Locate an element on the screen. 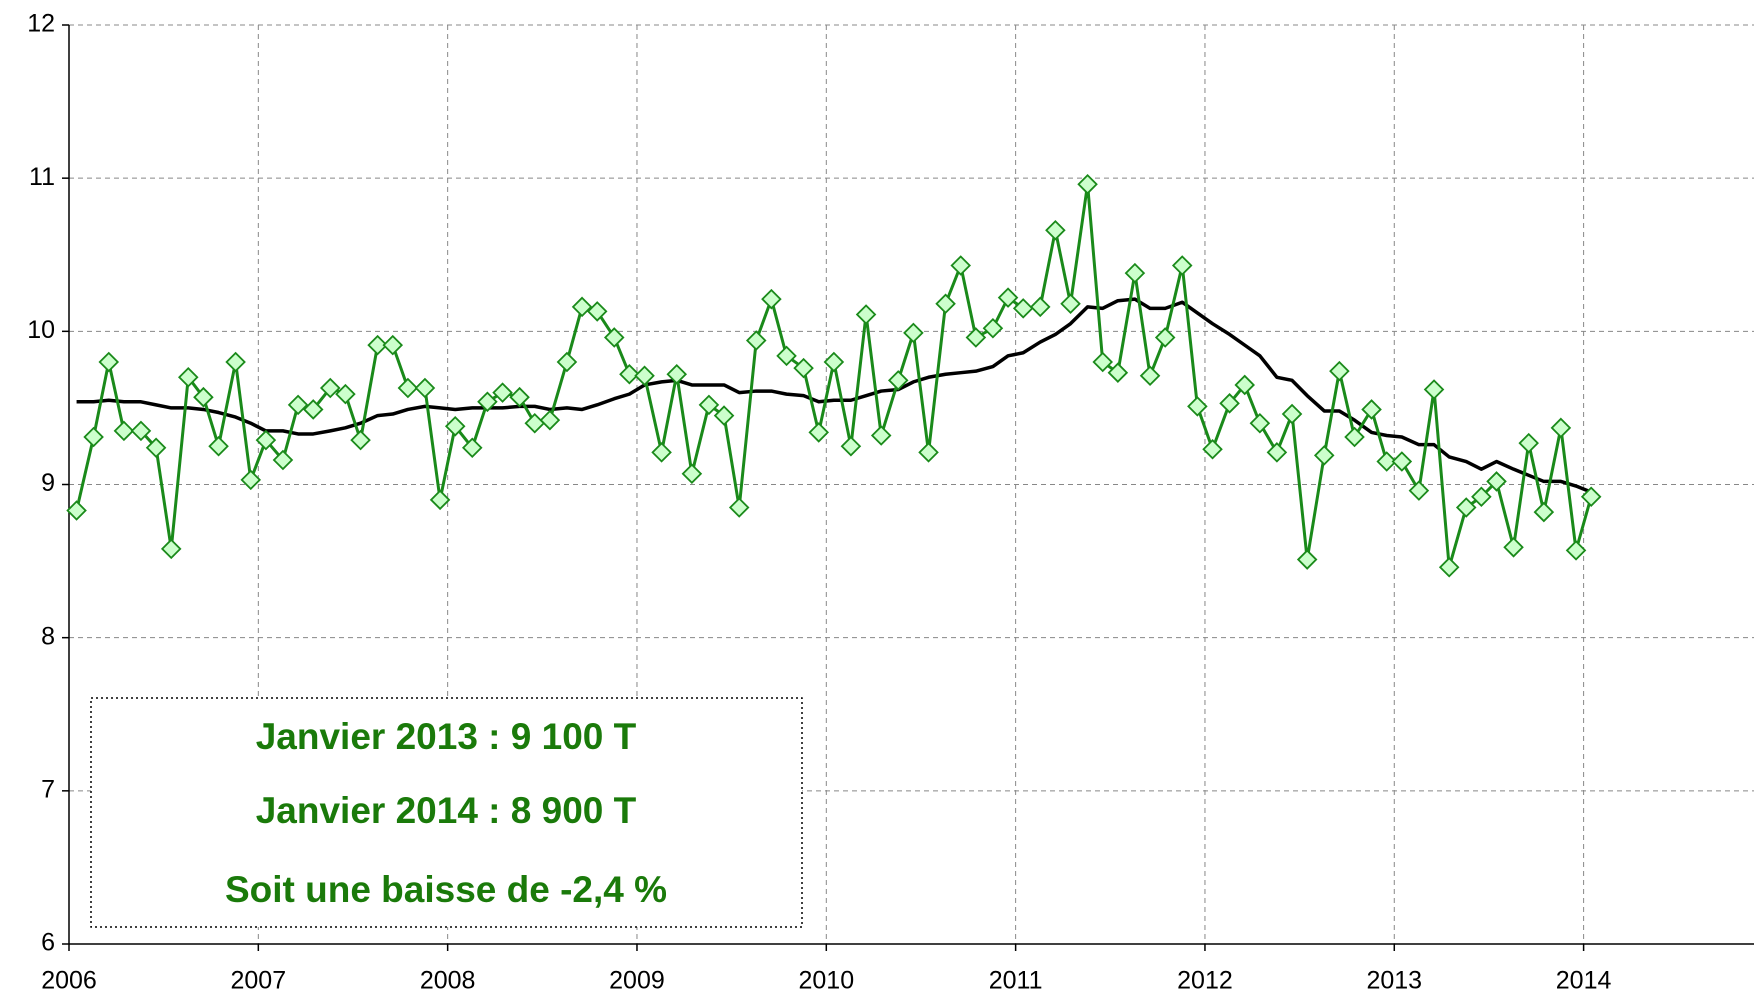  y-tick-label: 10 is located at coordinates (41, 330).